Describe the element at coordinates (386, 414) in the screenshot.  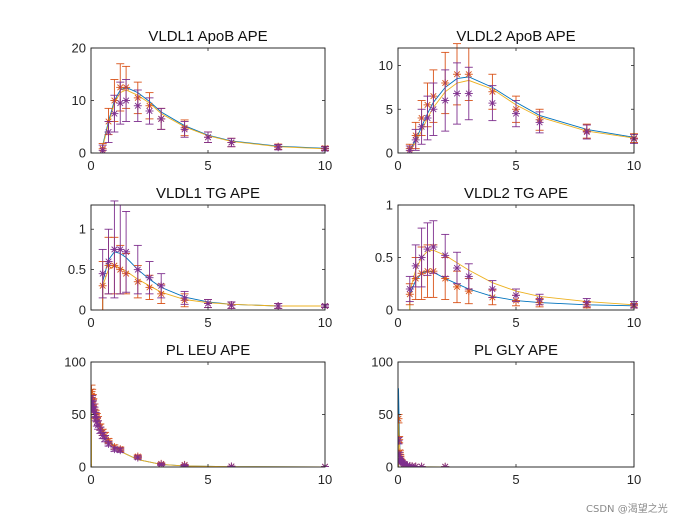
I see `y-tick-label: 50` at that location.